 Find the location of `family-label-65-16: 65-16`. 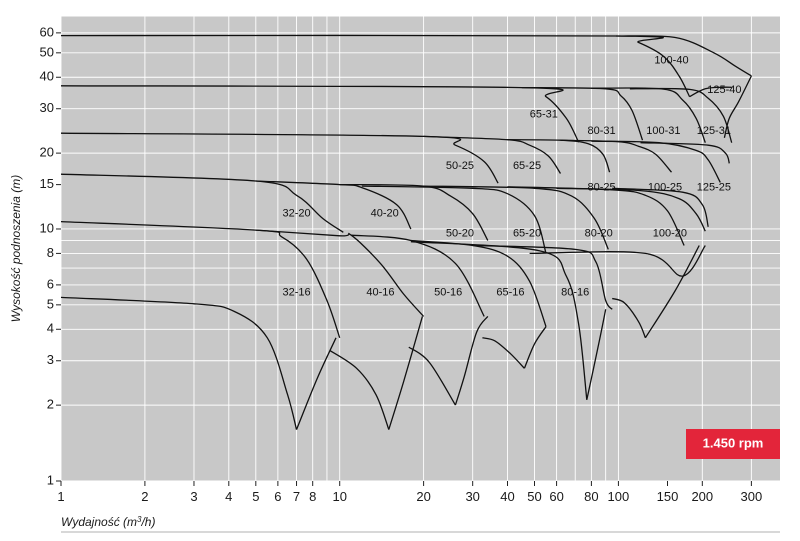

family-label-65-16: 65-16 is located at coordinates (510, 292).